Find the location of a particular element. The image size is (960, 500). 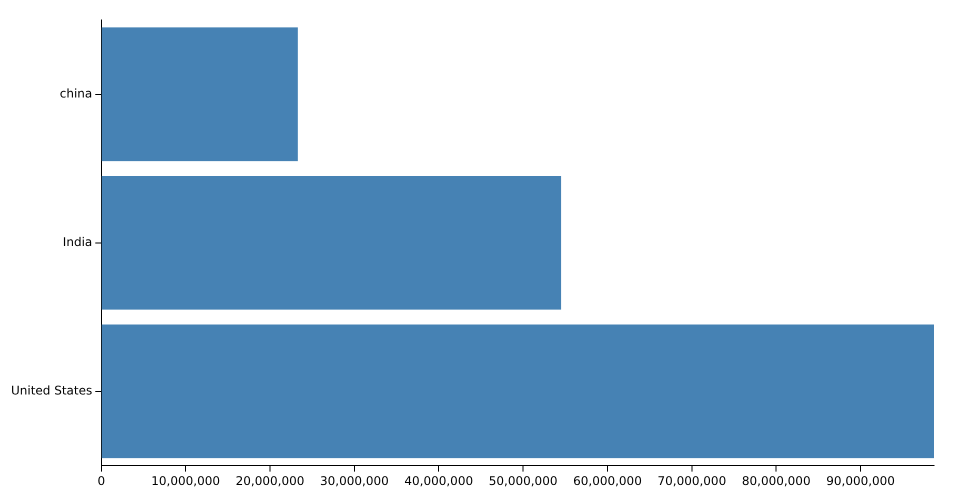

x-tick-label: 80,000,000 is located at coordinates (776, 481).